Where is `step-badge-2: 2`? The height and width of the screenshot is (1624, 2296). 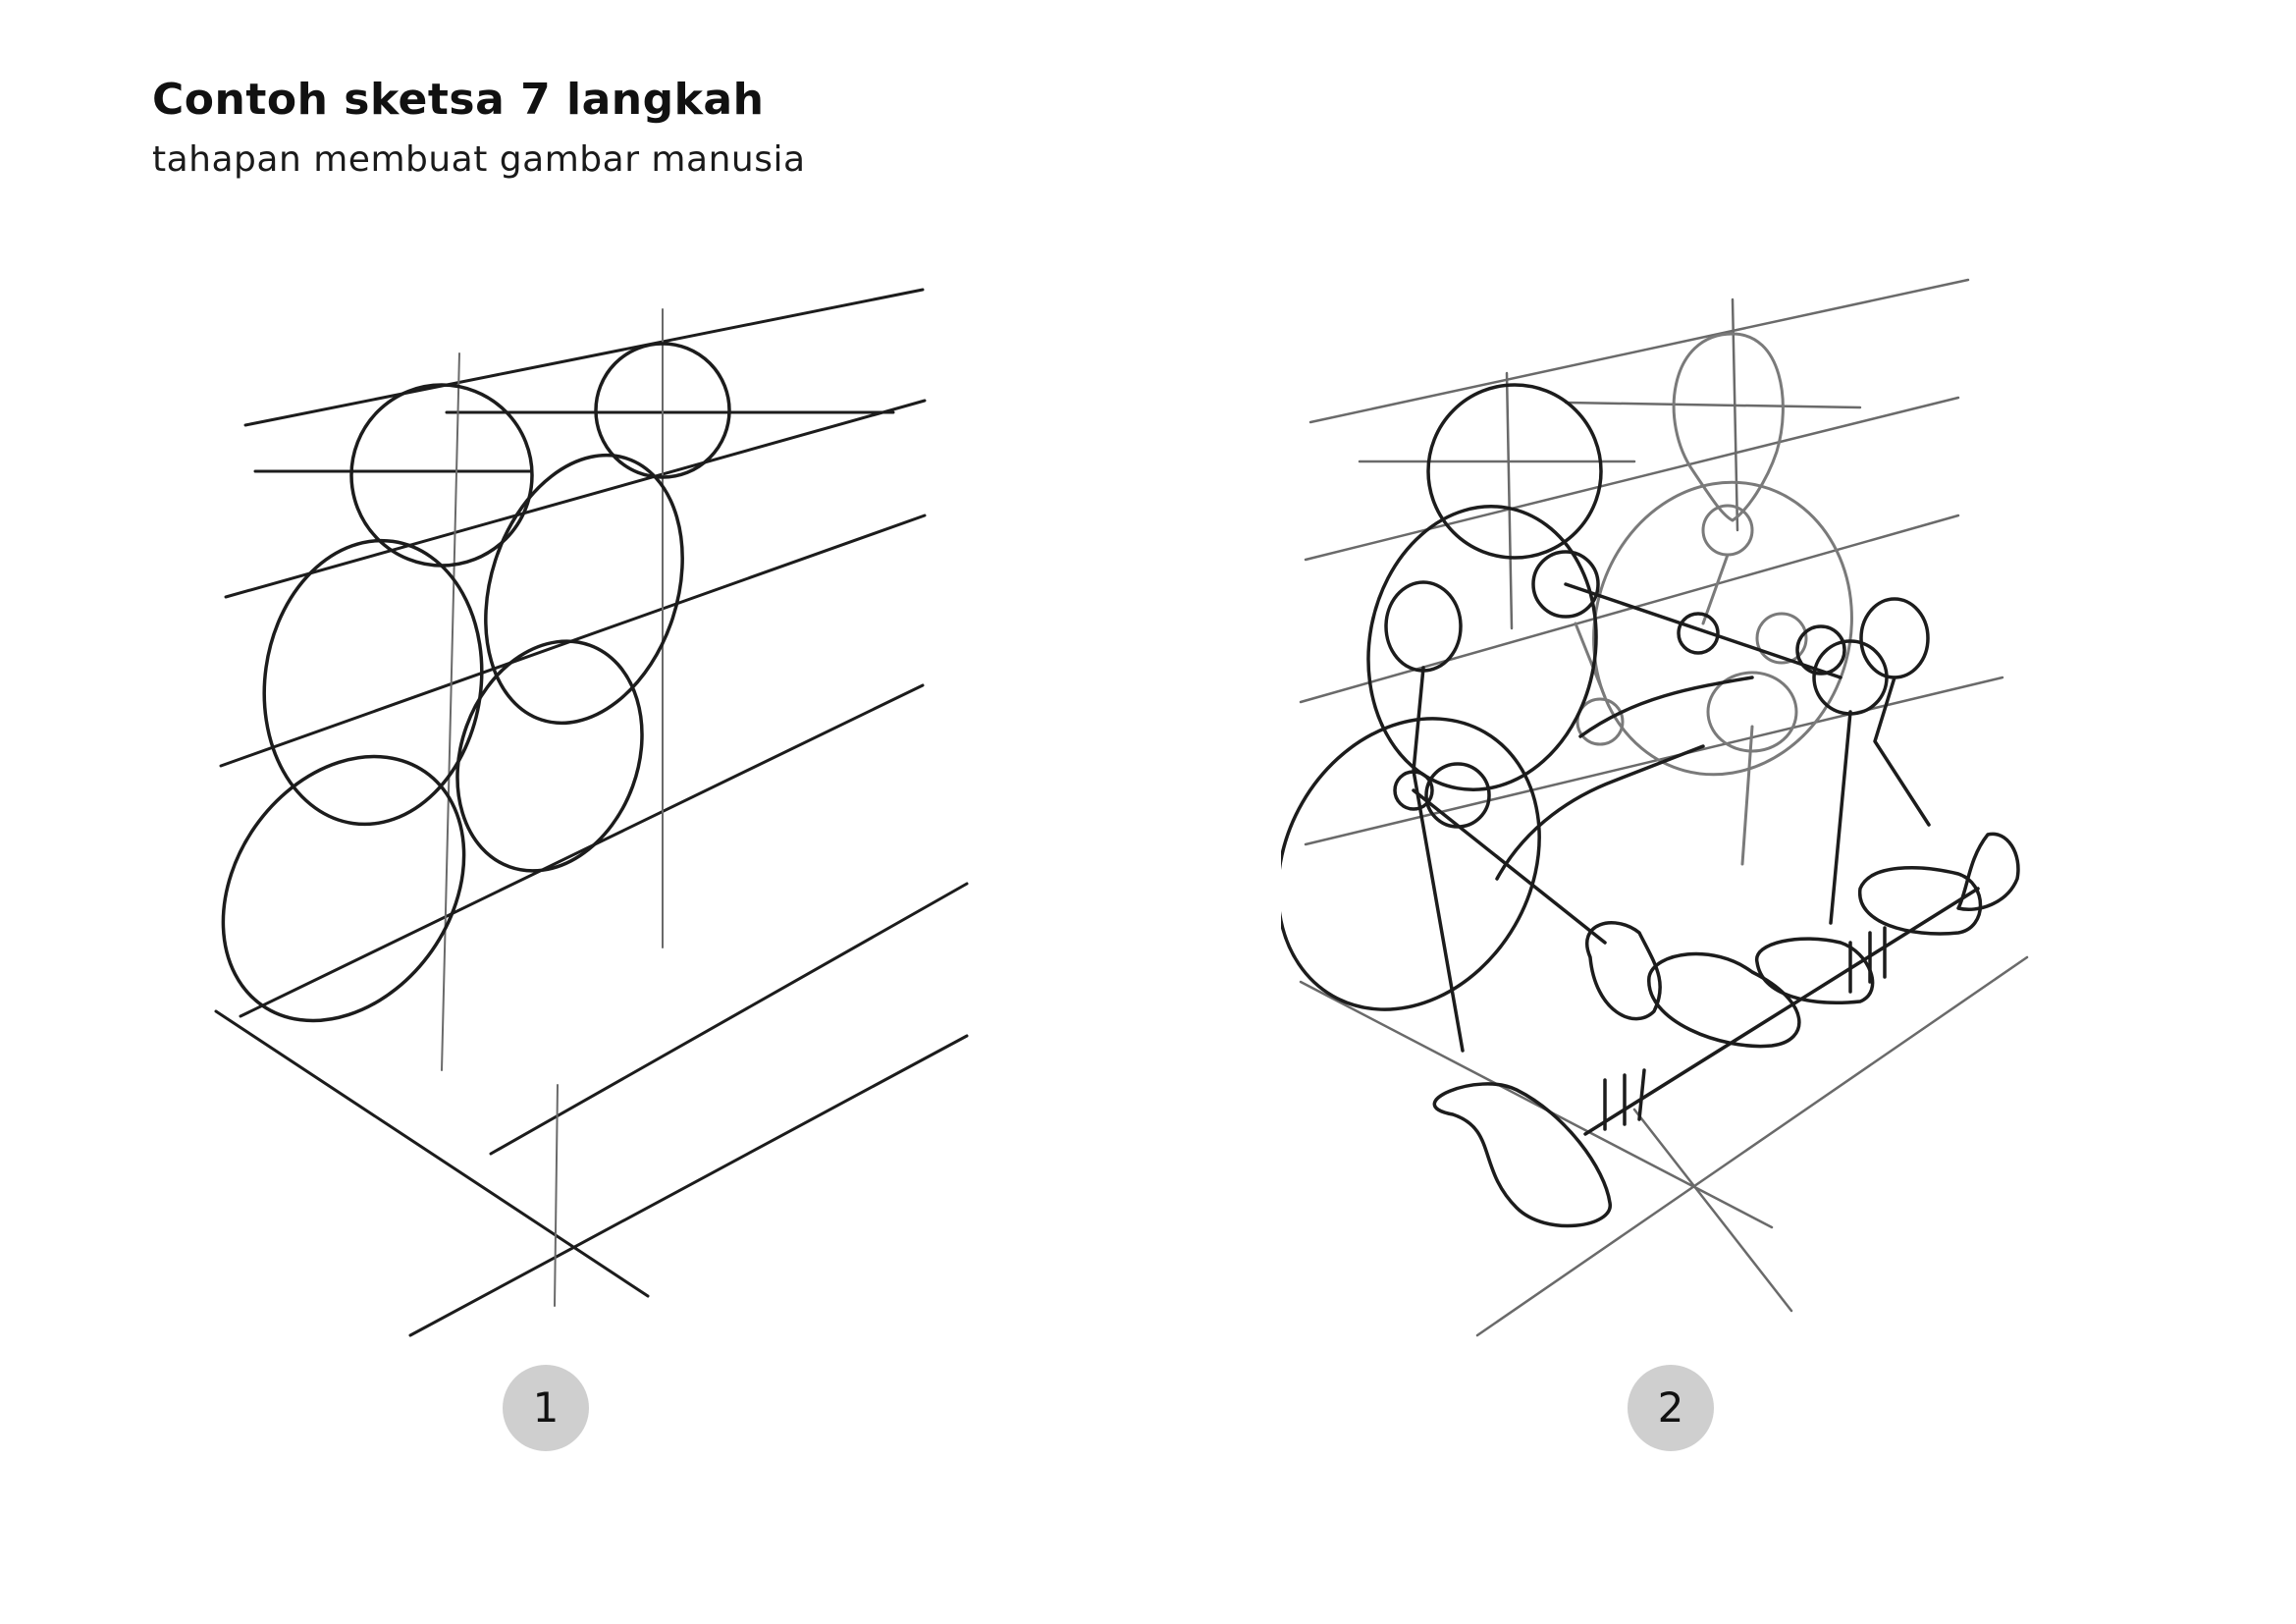 step-badge-2: 2 is located at coordinates (1671, 1408).